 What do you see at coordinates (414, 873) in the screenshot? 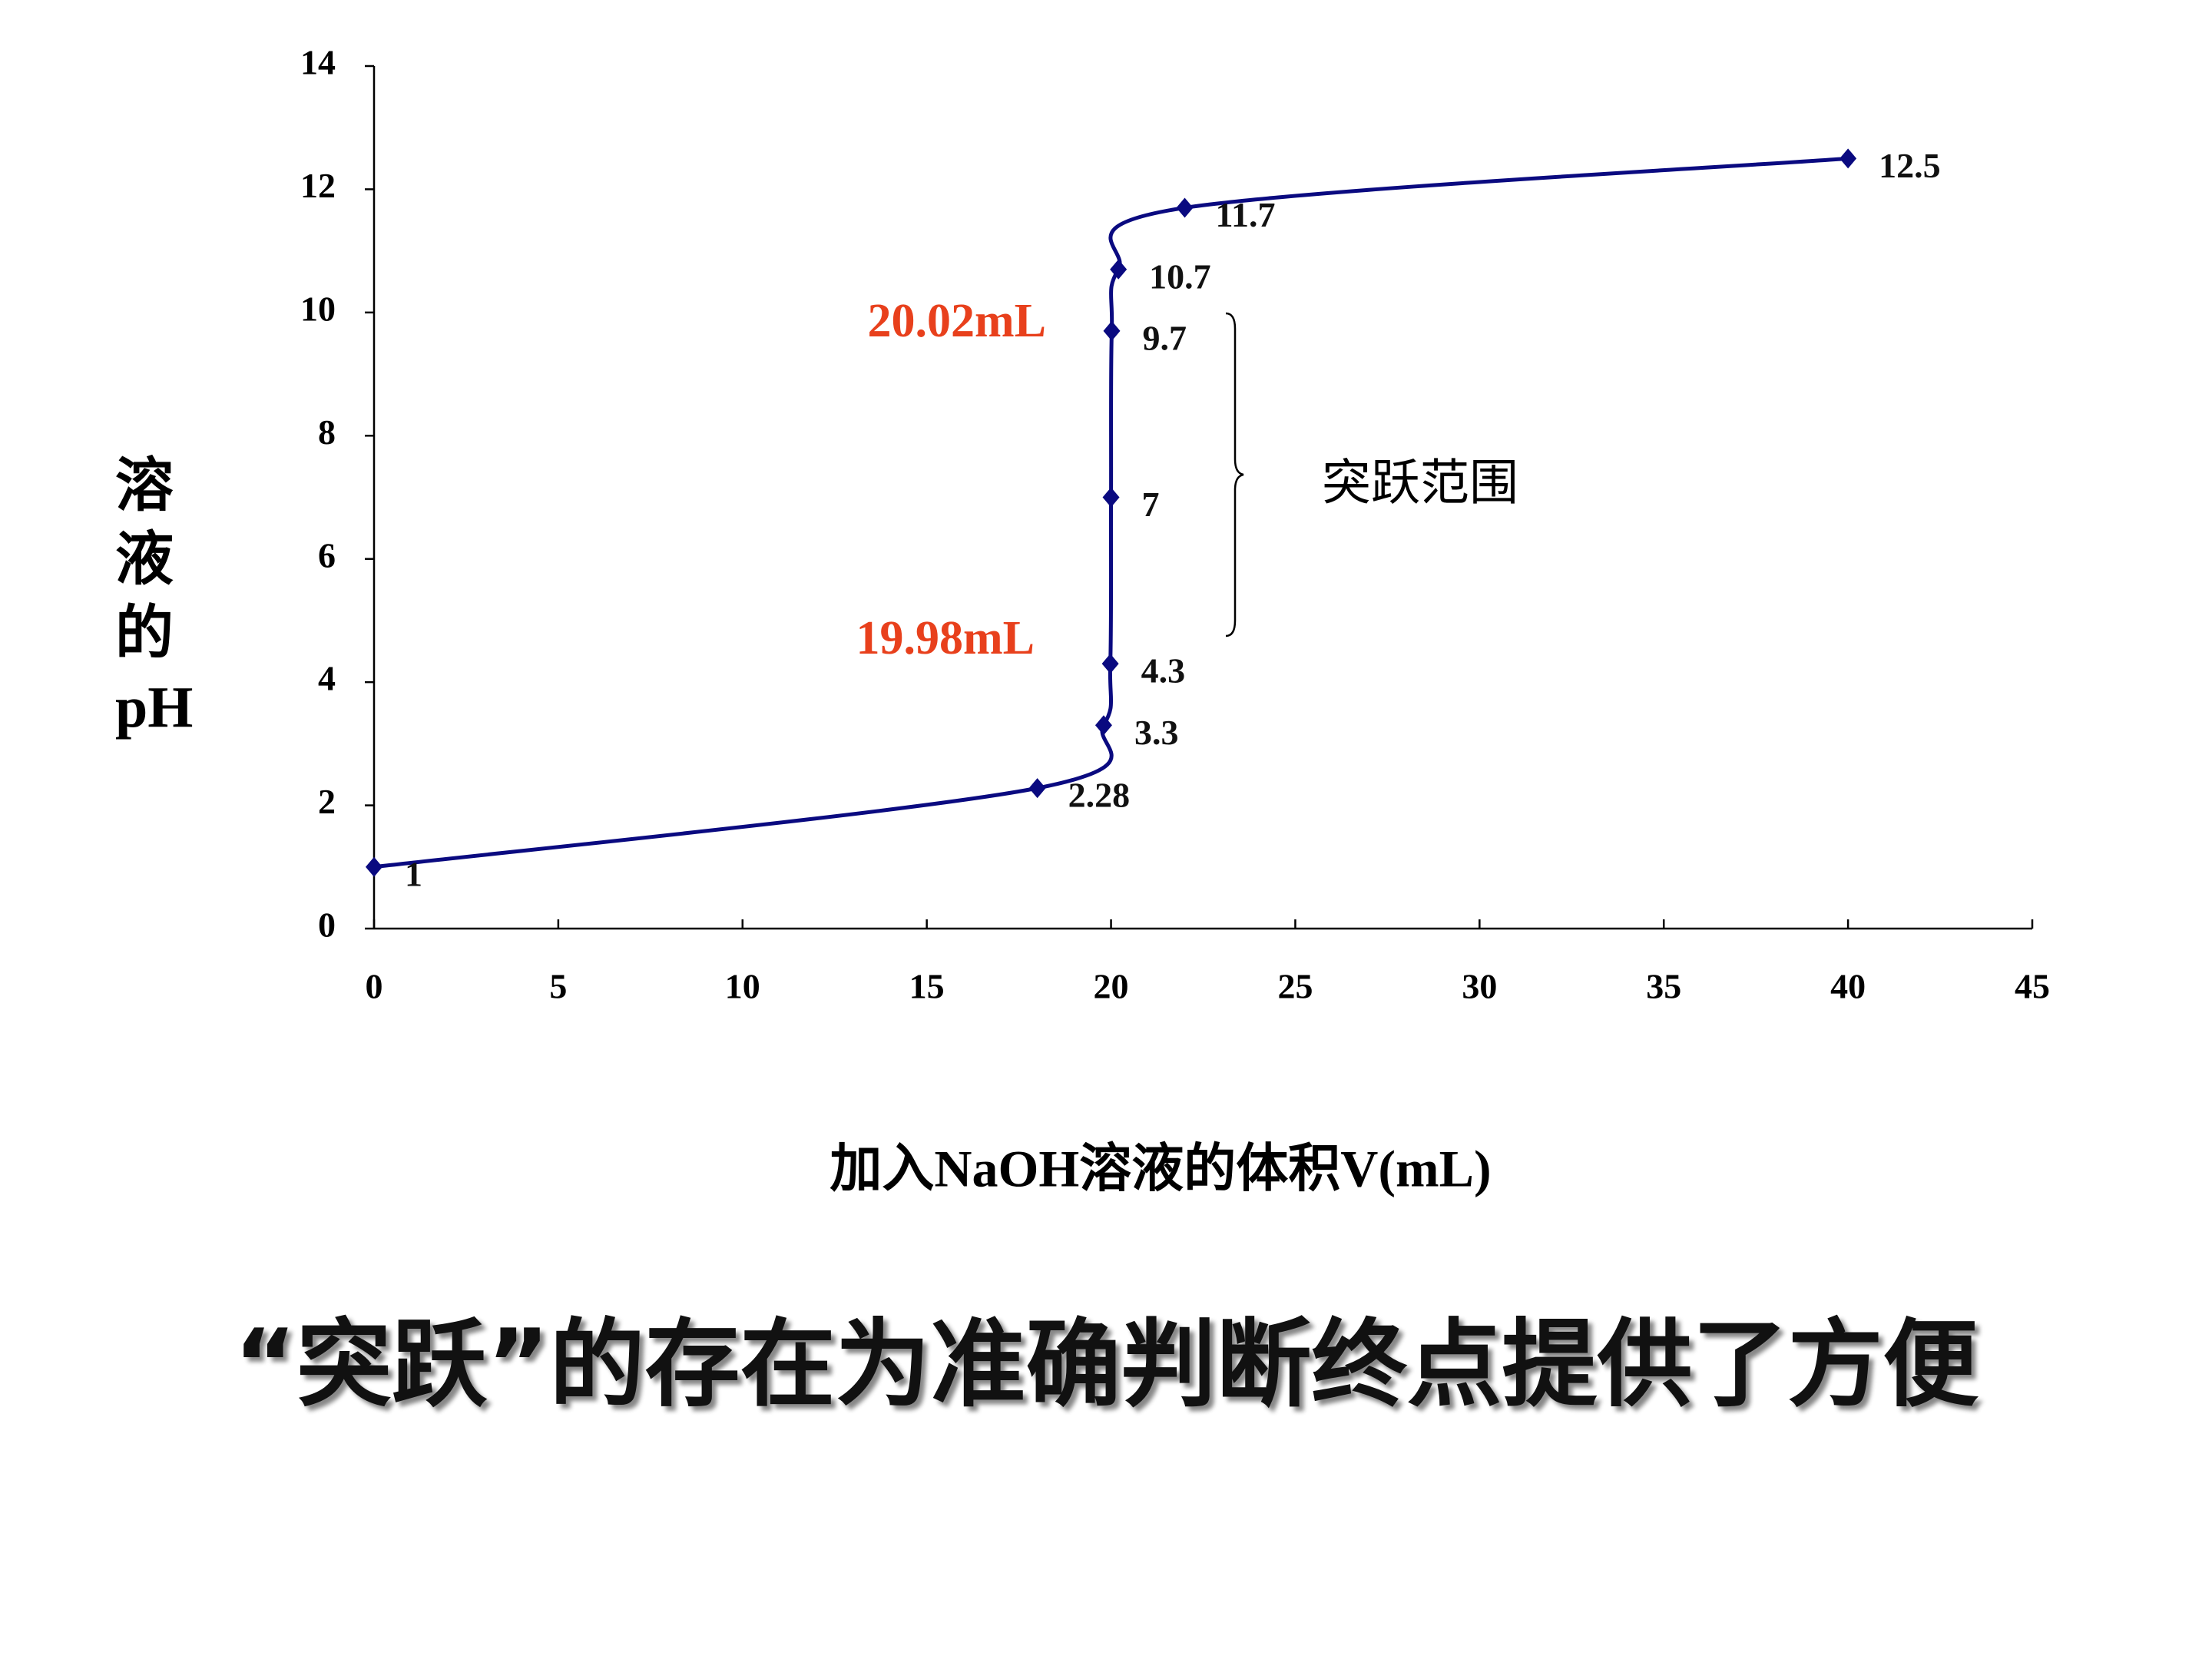
I see `data-label: 1` at bounding box center [414, 873].